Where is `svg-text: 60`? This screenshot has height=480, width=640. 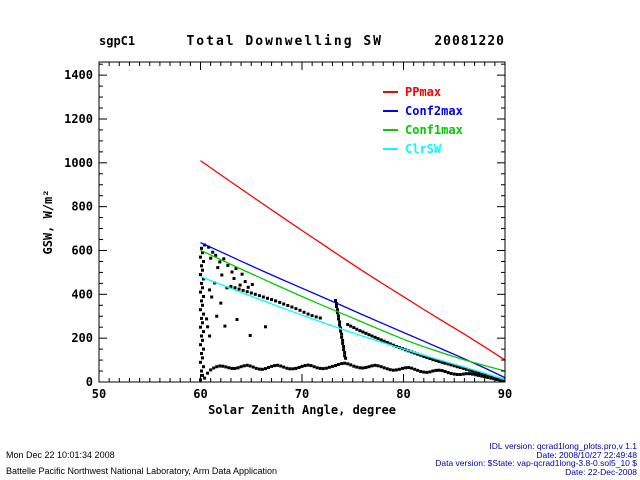 svg-text: 60 is located at coordinates (200, 394).